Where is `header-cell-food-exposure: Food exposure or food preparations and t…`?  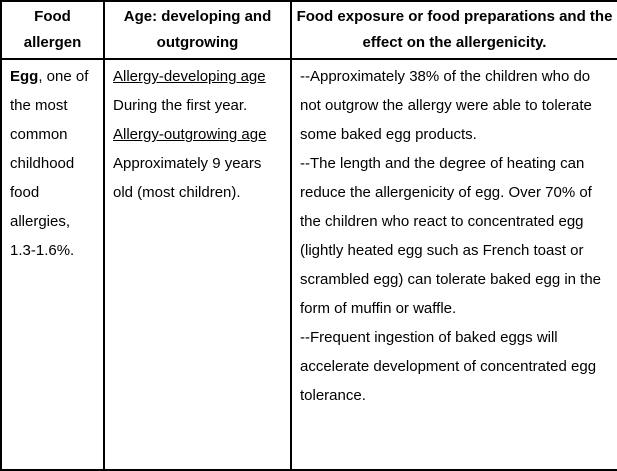 header-cell-food-exposure: Food exposure or food preparations and t… is located at coordinates (453, 30).